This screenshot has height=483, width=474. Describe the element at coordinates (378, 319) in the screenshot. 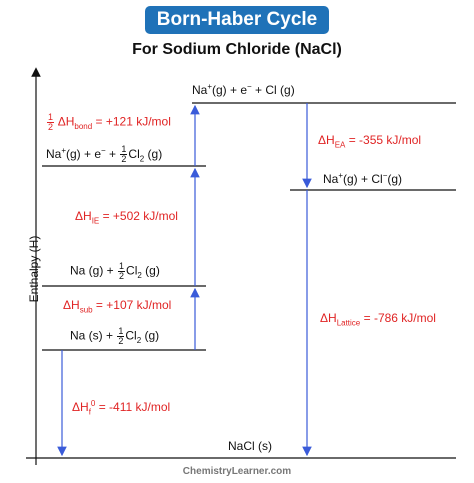

I see `step-lattice-label: ΔHLattice = -786 kJ/mol` at that location.